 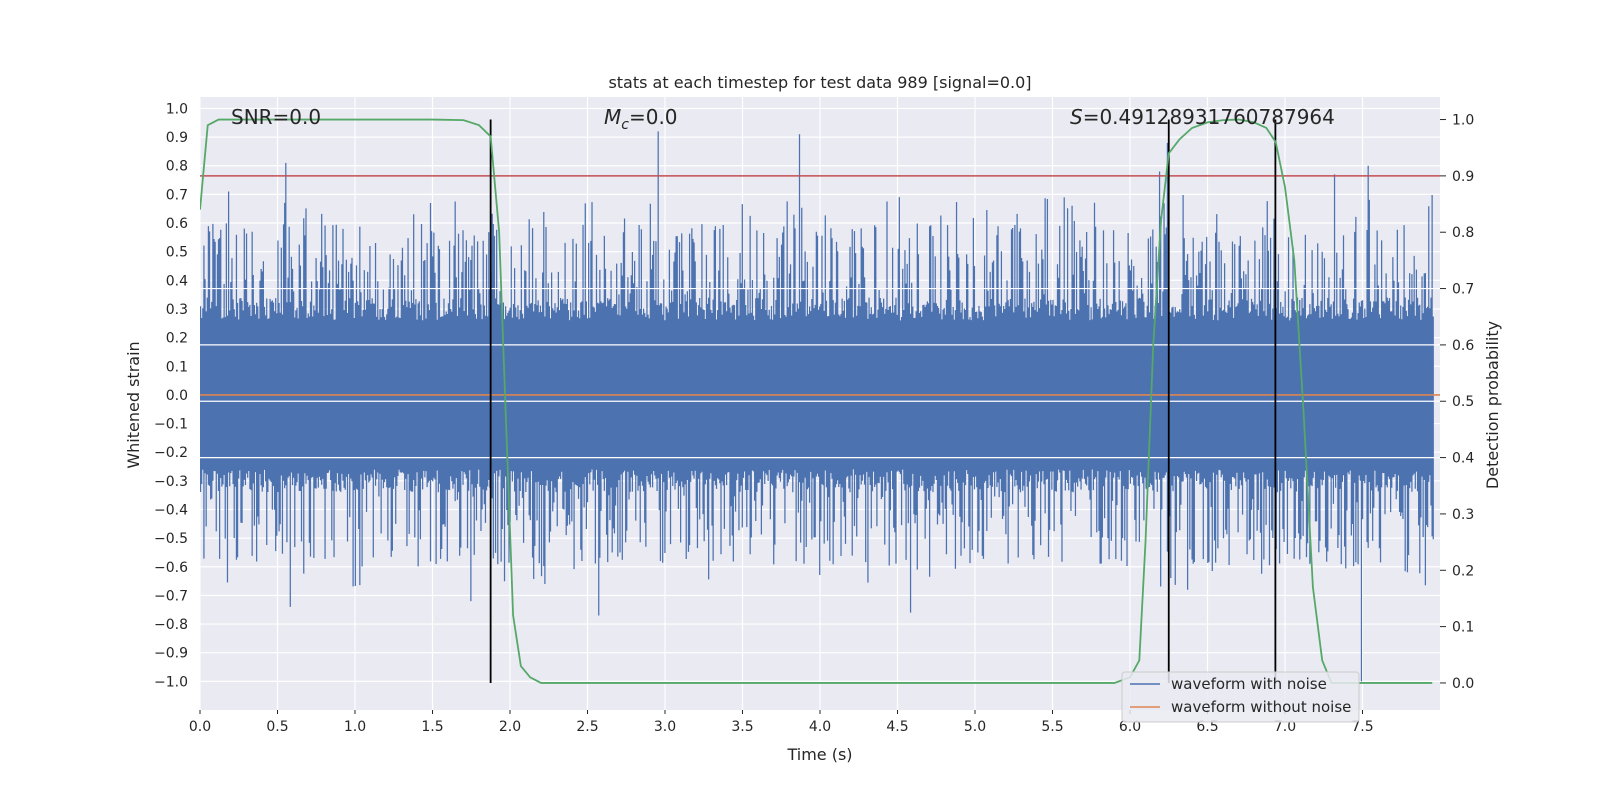 I want to click on legend-label-clean: waveform without noise, so click(x=1261, y=707).